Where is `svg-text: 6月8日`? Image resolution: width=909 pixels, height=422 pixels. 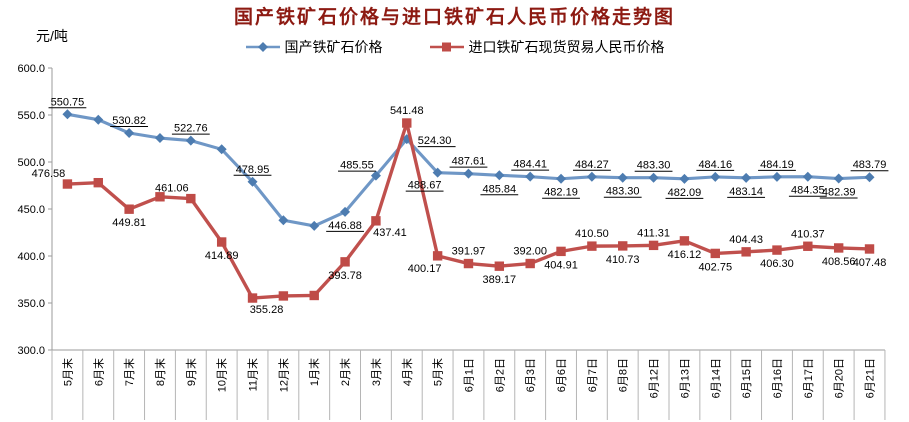
svg-text: 6月8日 is located at coordinates (624, 375).